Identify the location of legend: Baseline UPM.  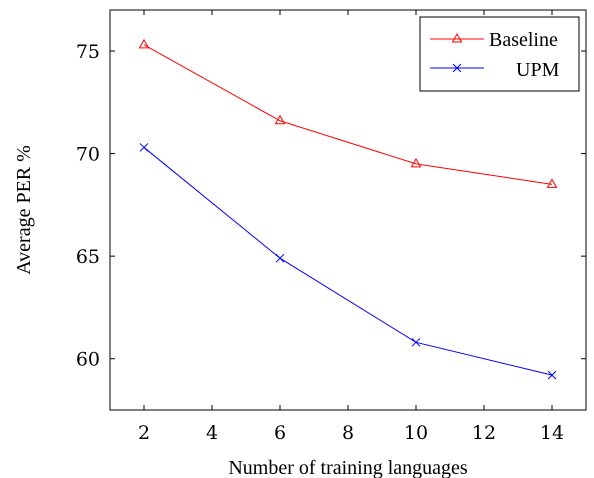
(499, 54).